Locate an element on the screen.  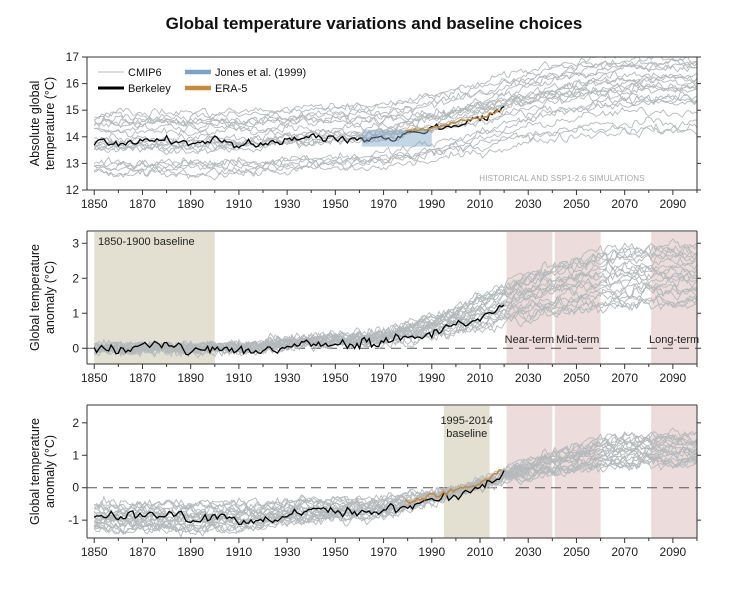
y-tick-label: 16 is located at coordinates (73, 84).